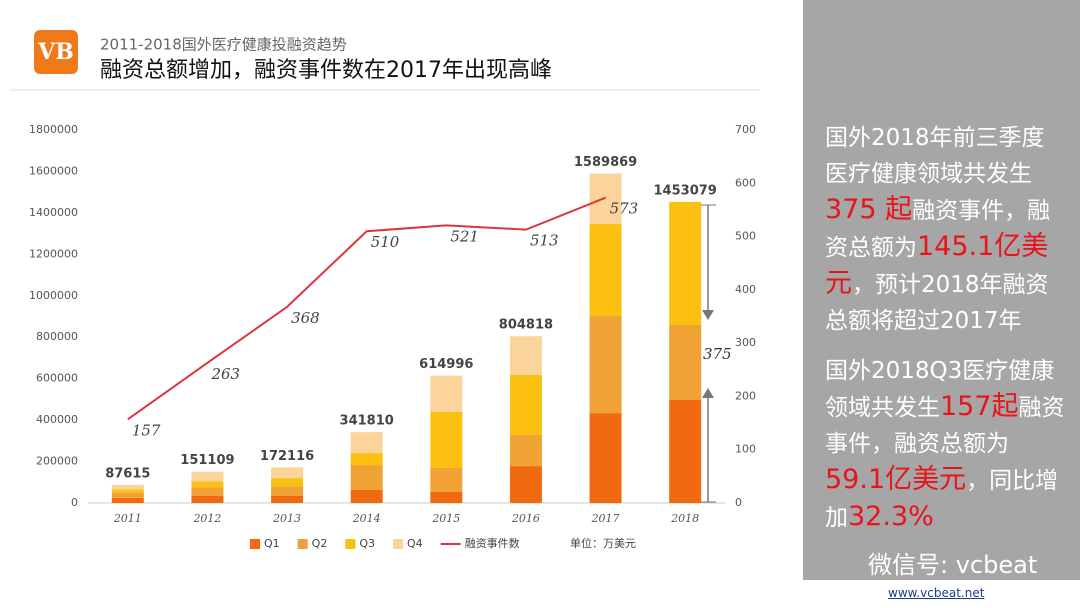  What do you see at coordinates (223, 45) in the screenshot?
I see `subtitle: 2011-2018国外医疗健康投融资趋势` at bounding box center [223, 45].